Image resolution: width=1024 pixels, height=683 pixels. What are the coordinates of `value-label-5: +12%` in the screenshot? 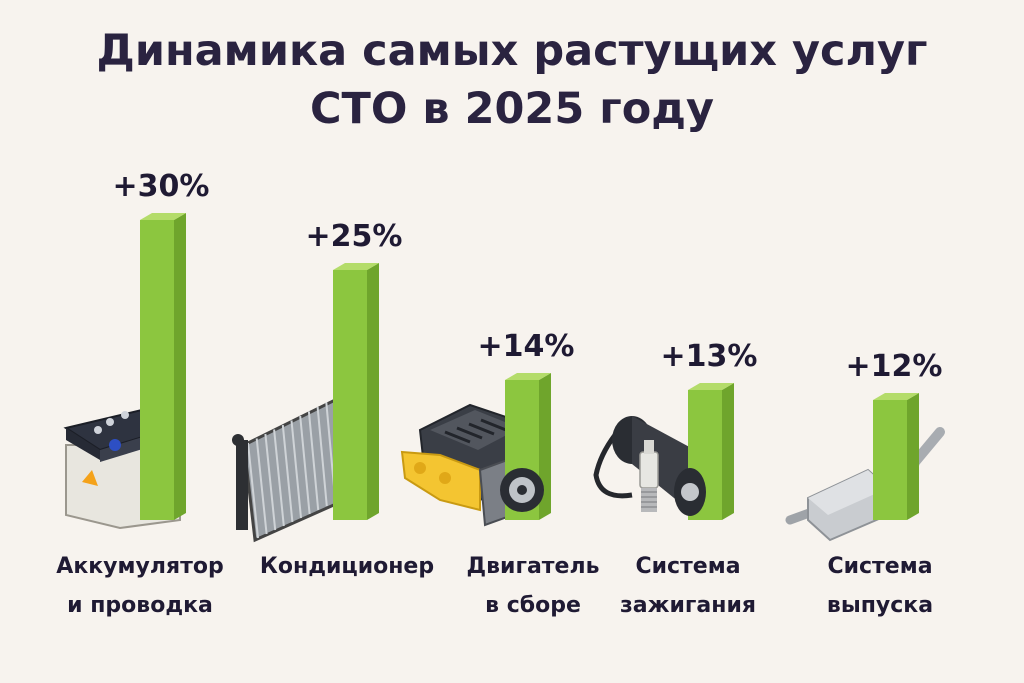 It's located at (894, 366).